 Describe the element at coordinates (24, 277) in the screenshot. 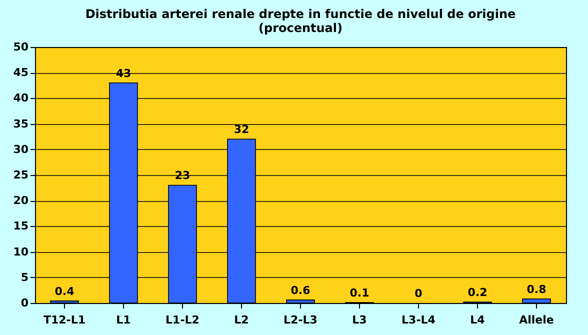

I see `y-tick-label: 5` at that location.